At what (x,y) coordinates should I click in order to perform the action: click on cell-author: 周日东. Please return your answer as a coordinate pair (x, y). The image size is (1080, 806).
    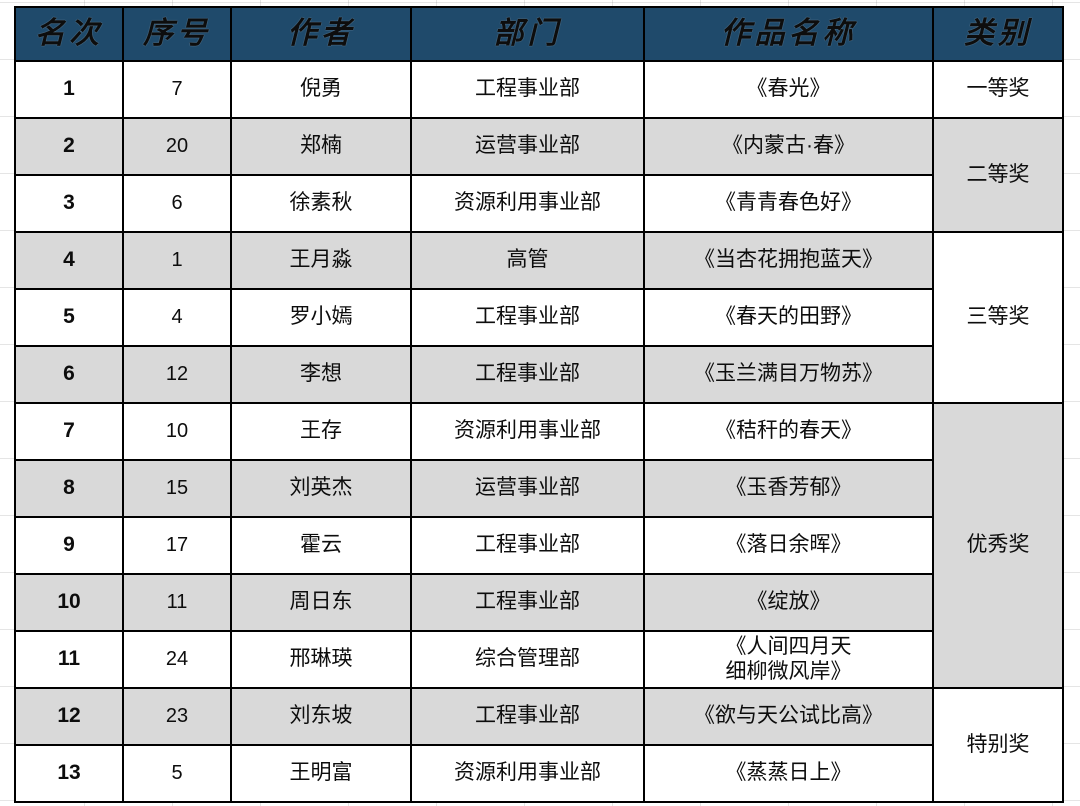
    Looking at the image, I should click on (321, 602).